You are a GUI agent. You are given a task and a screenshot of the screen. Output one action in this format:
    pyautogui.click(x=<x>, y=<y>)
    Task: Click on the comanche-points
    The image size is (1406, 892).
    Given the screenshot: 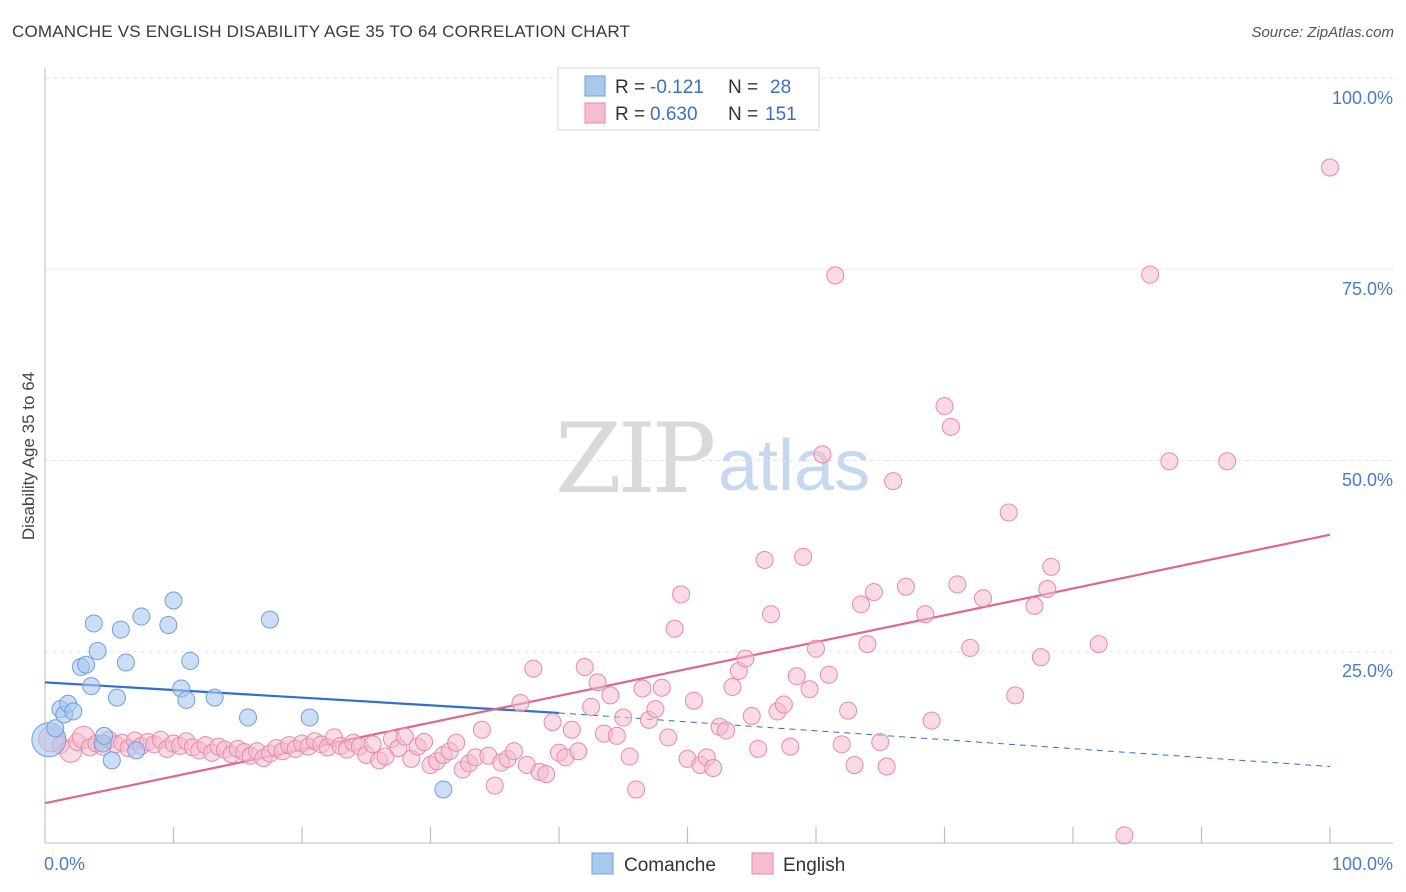 What is the action you would take?
    pyautogui.click(x=242, y=695)
    